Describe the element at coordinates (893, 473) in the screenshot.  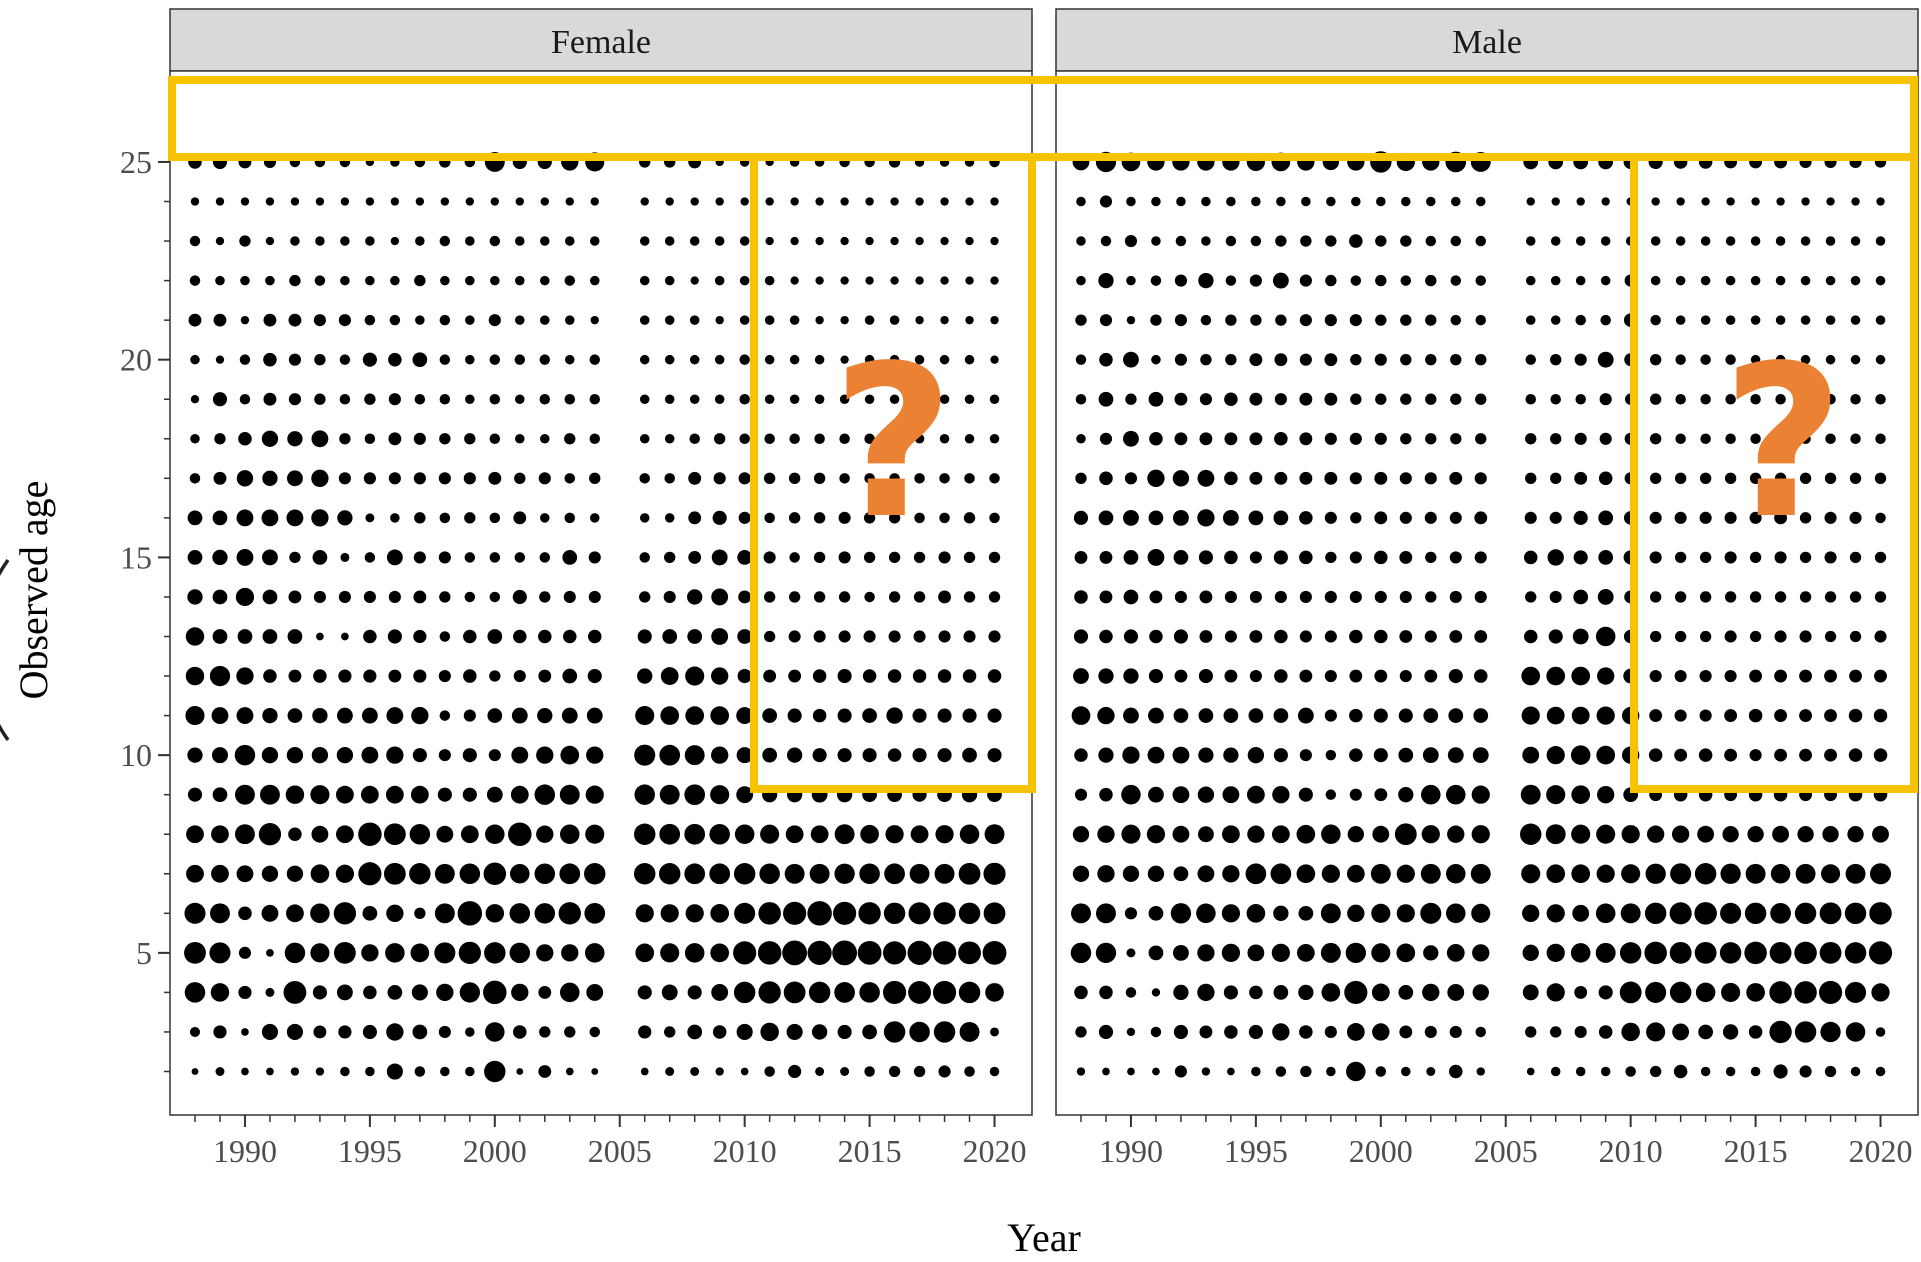
I see `female-recent-years-highlight-box` at that location.